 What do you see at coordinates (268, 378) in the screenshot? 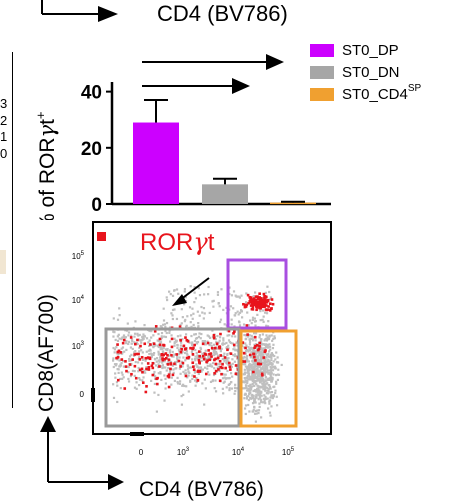
I see `gate-cd4sp` at bounding box center [268, 378].